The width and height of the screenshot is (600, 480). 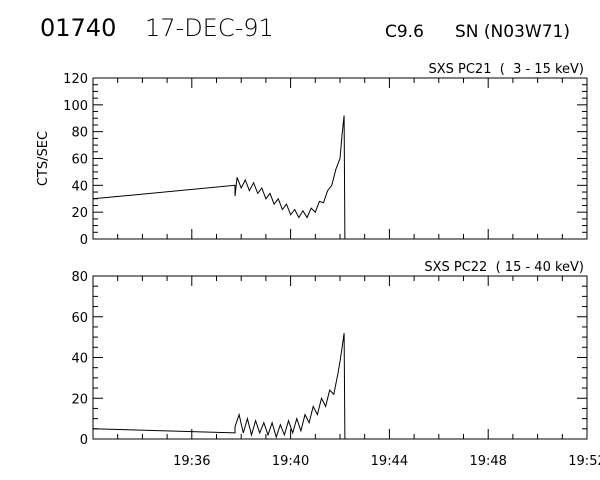 I want to click on panel-1-y-tick-label: 20, so click(x=79, y=213).